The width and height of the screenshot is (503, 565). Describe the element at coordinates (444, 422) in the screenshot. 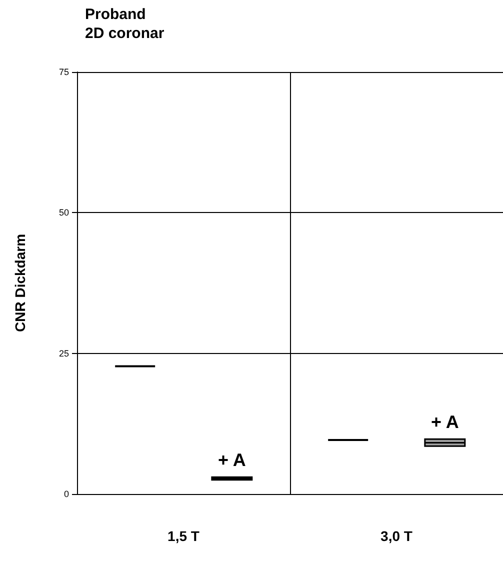

I see `text: + A` at that location.